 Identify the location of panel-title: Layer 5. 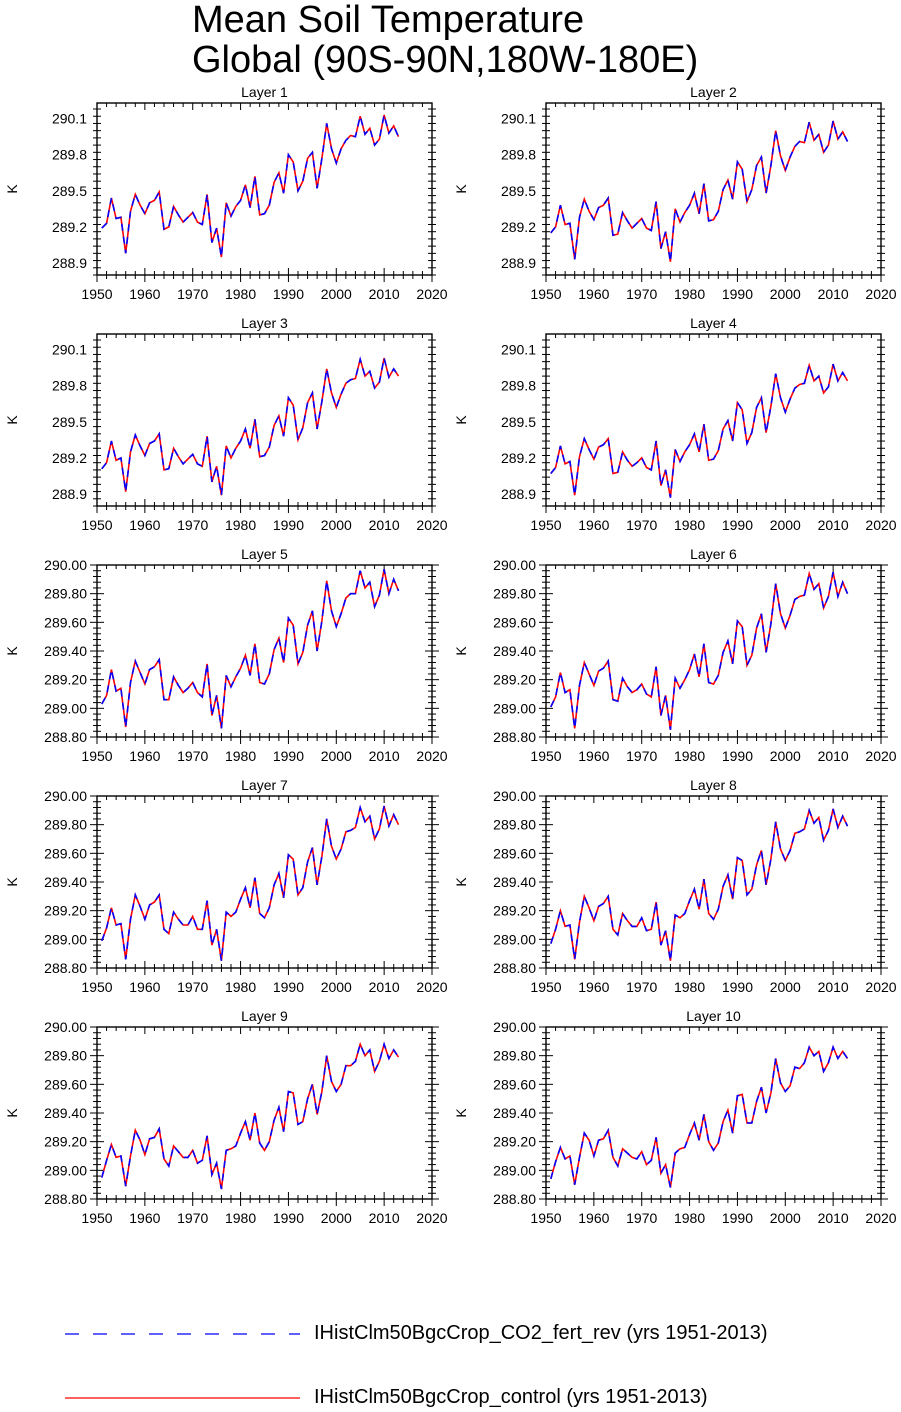
(264, 554).